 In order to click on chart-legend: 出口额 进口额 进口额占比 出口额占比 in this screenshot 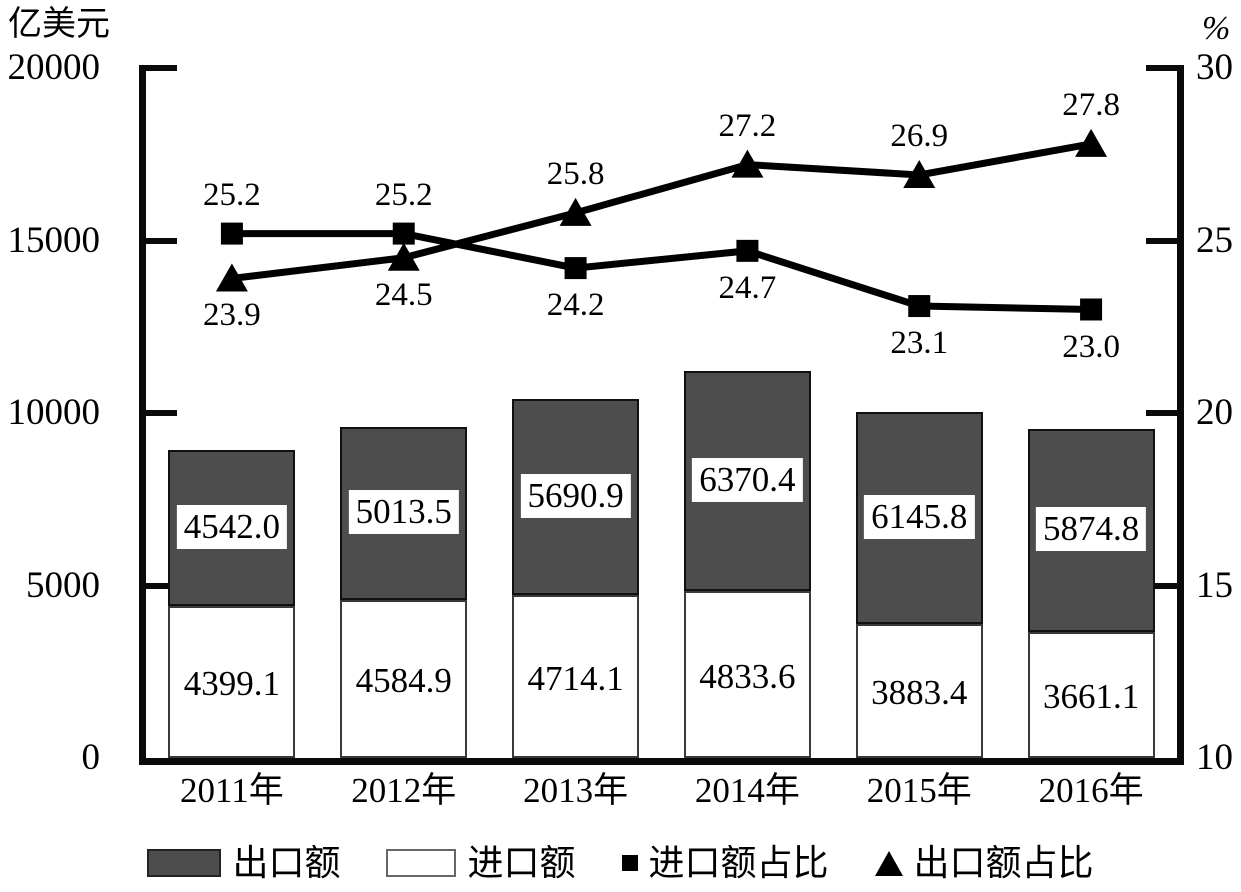, I will do `click(620, 863)`.